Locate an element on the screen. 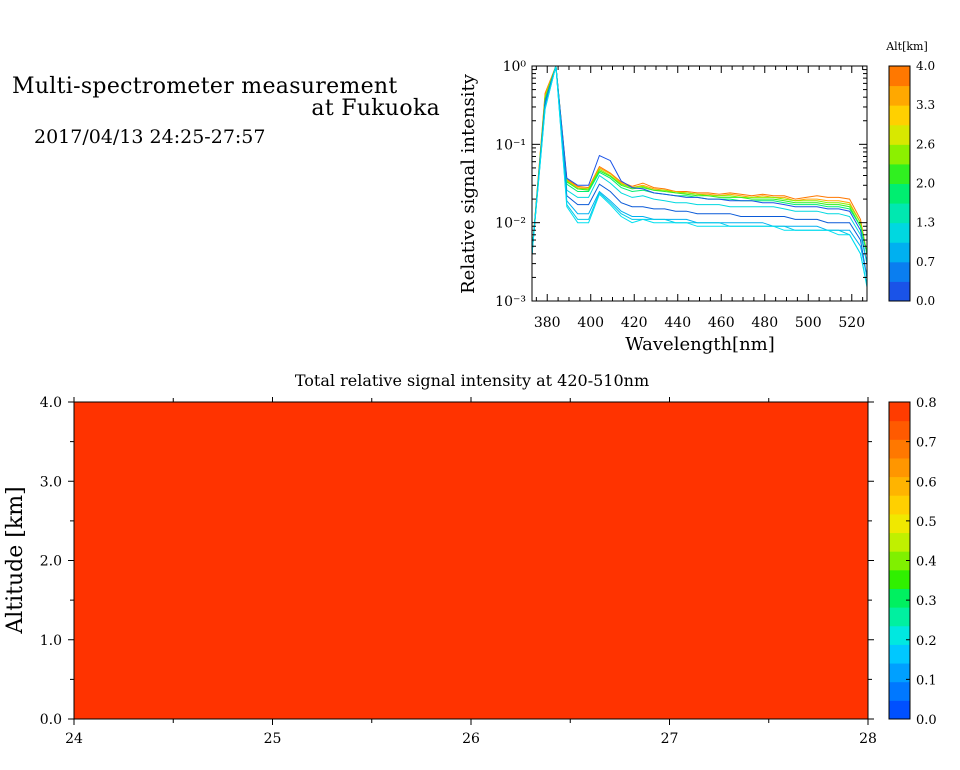 This screenshot has width=960, height=770. heatmap-x-tick-label: 26 is located at coordinates (471, 739).